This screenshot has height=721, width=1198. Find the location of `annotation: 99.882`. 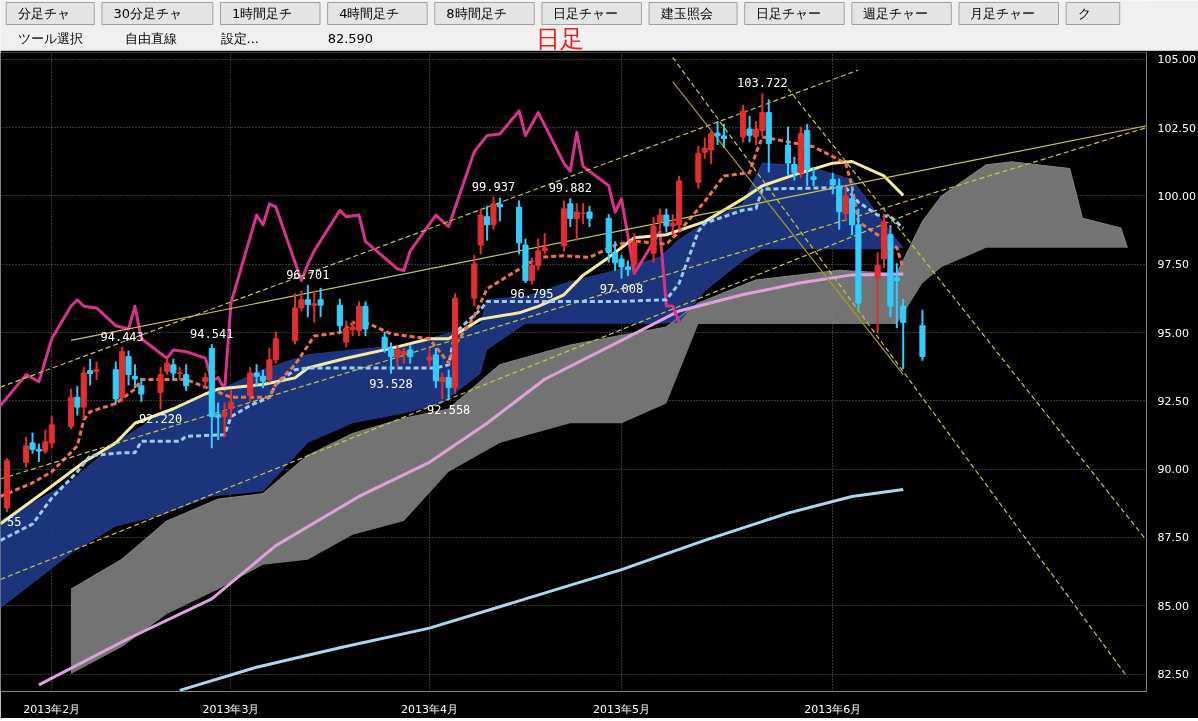

annotation: 99.882 is located at coordinates (570, 188).